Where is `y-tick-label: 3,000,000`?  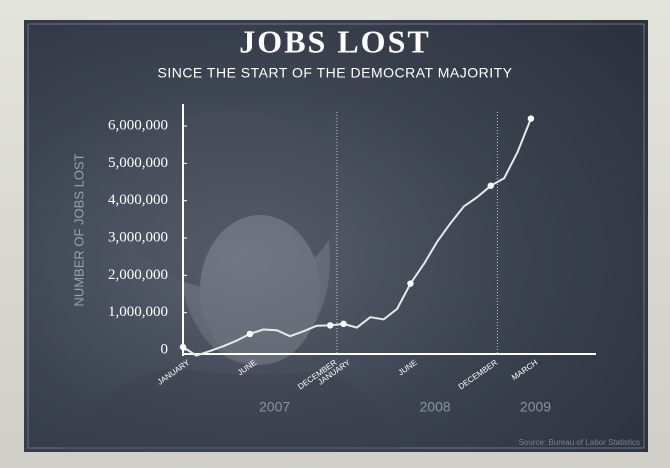 y-tick-label: 3,000,000 is located at coordinates (138, 237).